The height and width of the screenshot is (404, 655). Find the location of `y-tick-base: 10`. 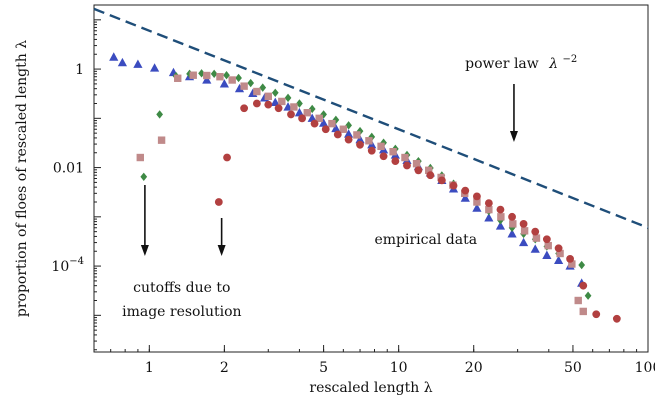

y-tick-base: 10 is located at coordinates (60, 267).